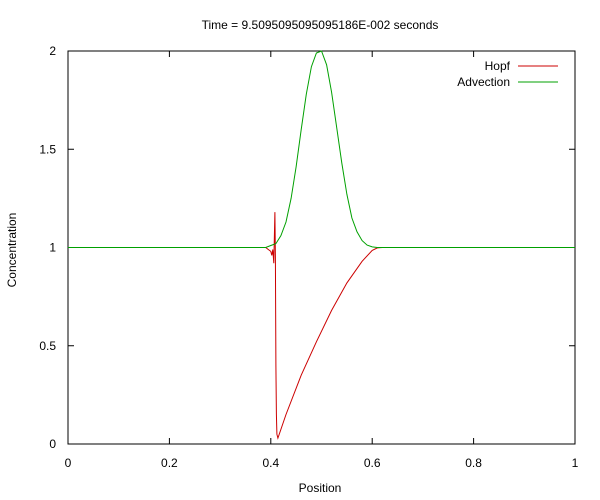  Describe the element at coordinates (52, 444) in the screenshot. I see `y-tick-label: 0` at that location.